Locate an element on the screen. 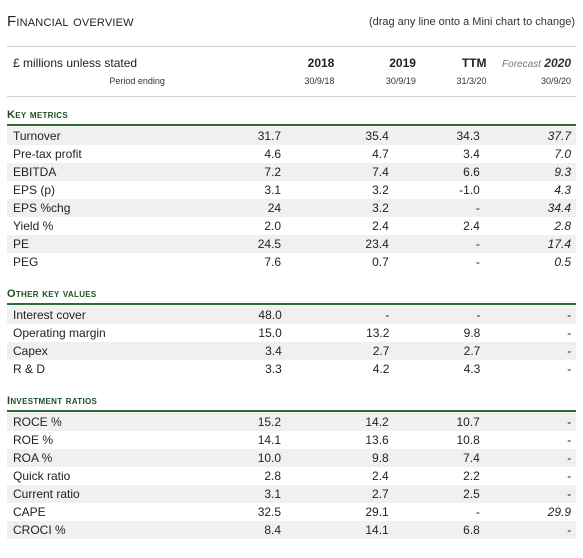  metric-row-pre-tax-profit: Pre-tax profit 4.6 4.7 3.4 7.0 is located at coordinates (291, 154).